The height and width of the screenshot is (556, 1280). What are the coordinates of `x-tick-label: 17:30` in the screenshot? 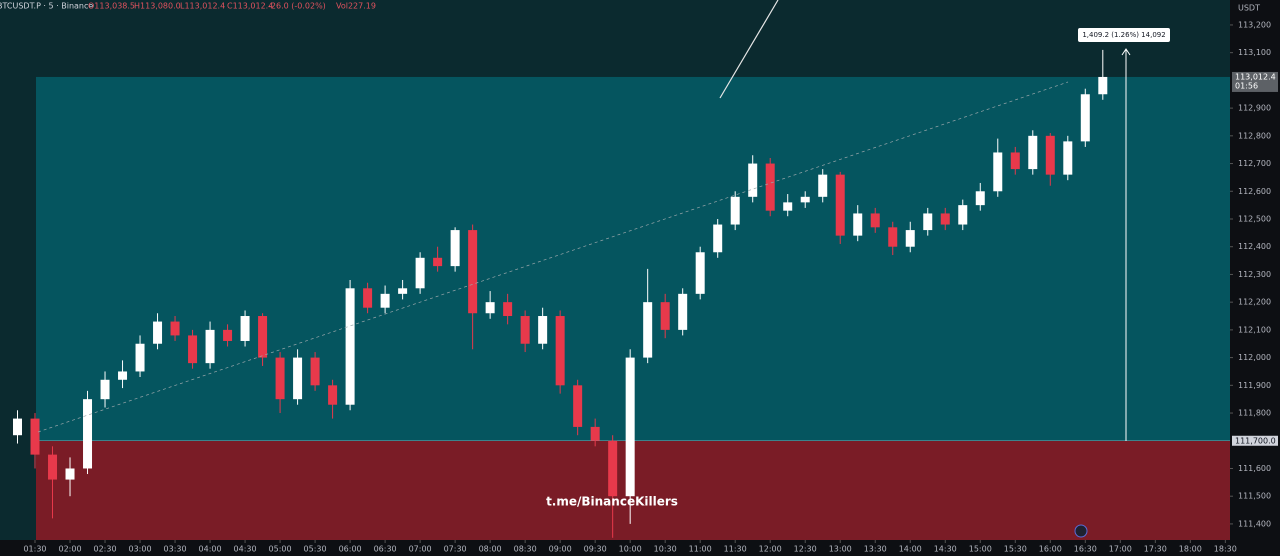 It's located at (1155, 549).